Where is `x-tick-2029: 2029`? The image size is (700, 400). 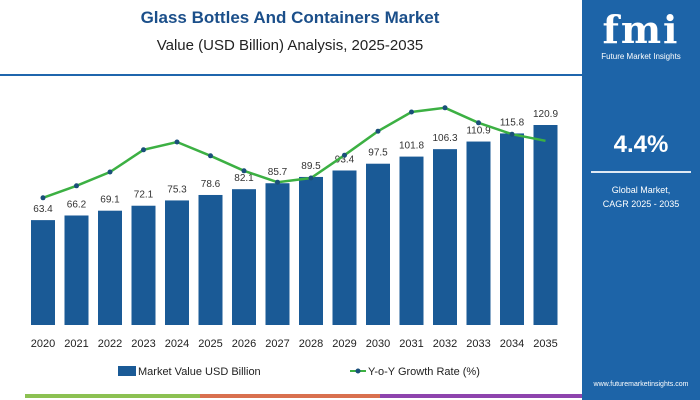
x-tick-2029: 2029 is located at coordinates (344, 344).